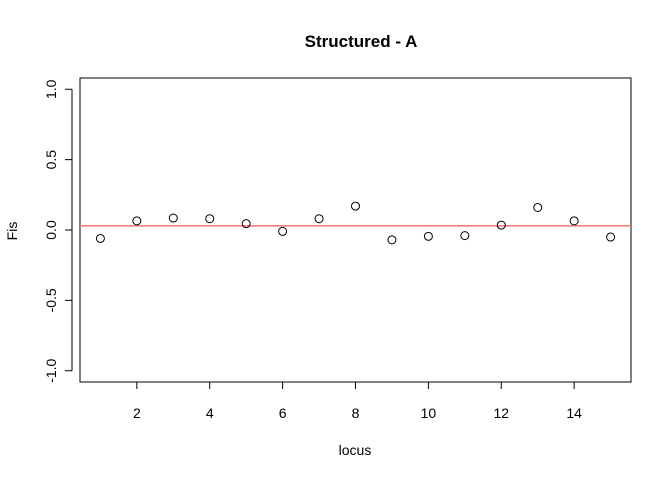 This screenshot has height=480, width=672. Describe the element at coordinates (51, 370) in the screenshot. I see `y-tick-label: -1.0` at that location.